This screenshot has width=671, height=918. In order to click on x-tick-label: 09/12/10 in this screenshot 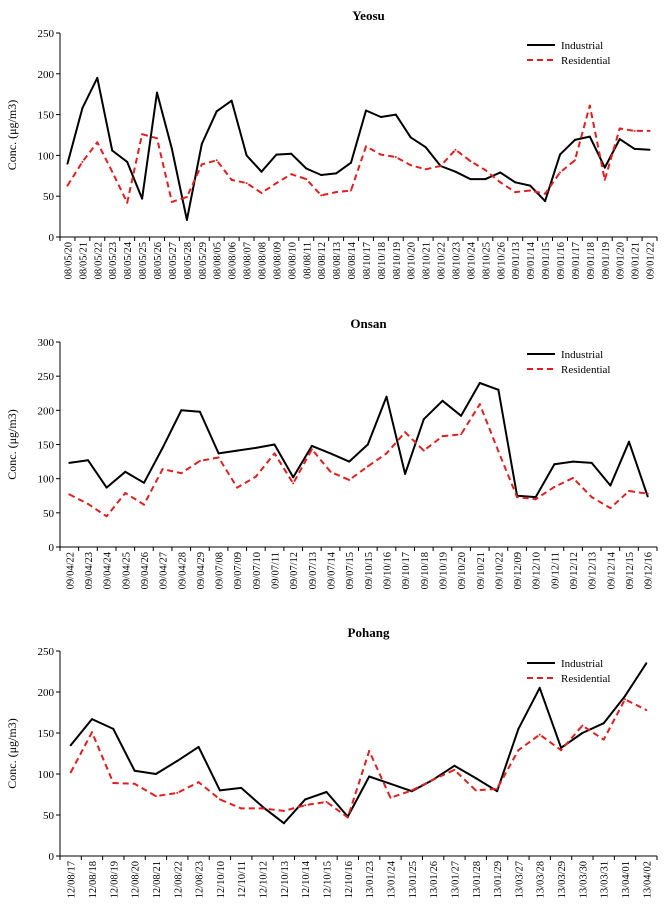, I will do `click(537, 570)`.